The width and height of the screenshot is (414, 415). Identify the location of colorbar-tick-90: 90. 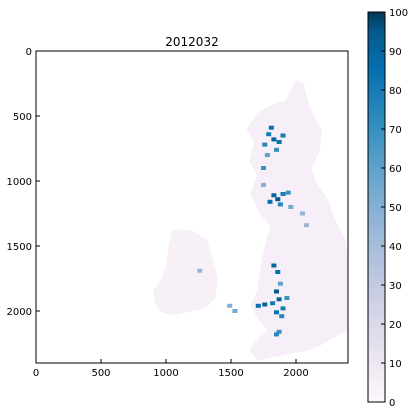
(391, 52).